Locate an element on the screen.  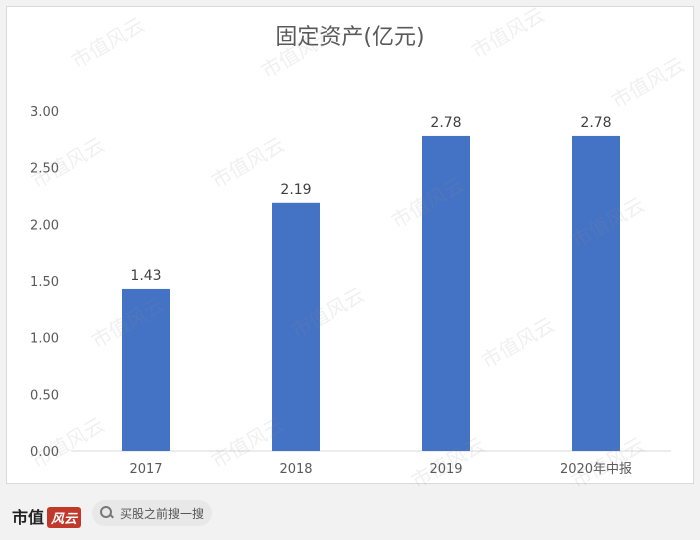
brand-logo: 市值 风云 is located at coordinates (47, 516).